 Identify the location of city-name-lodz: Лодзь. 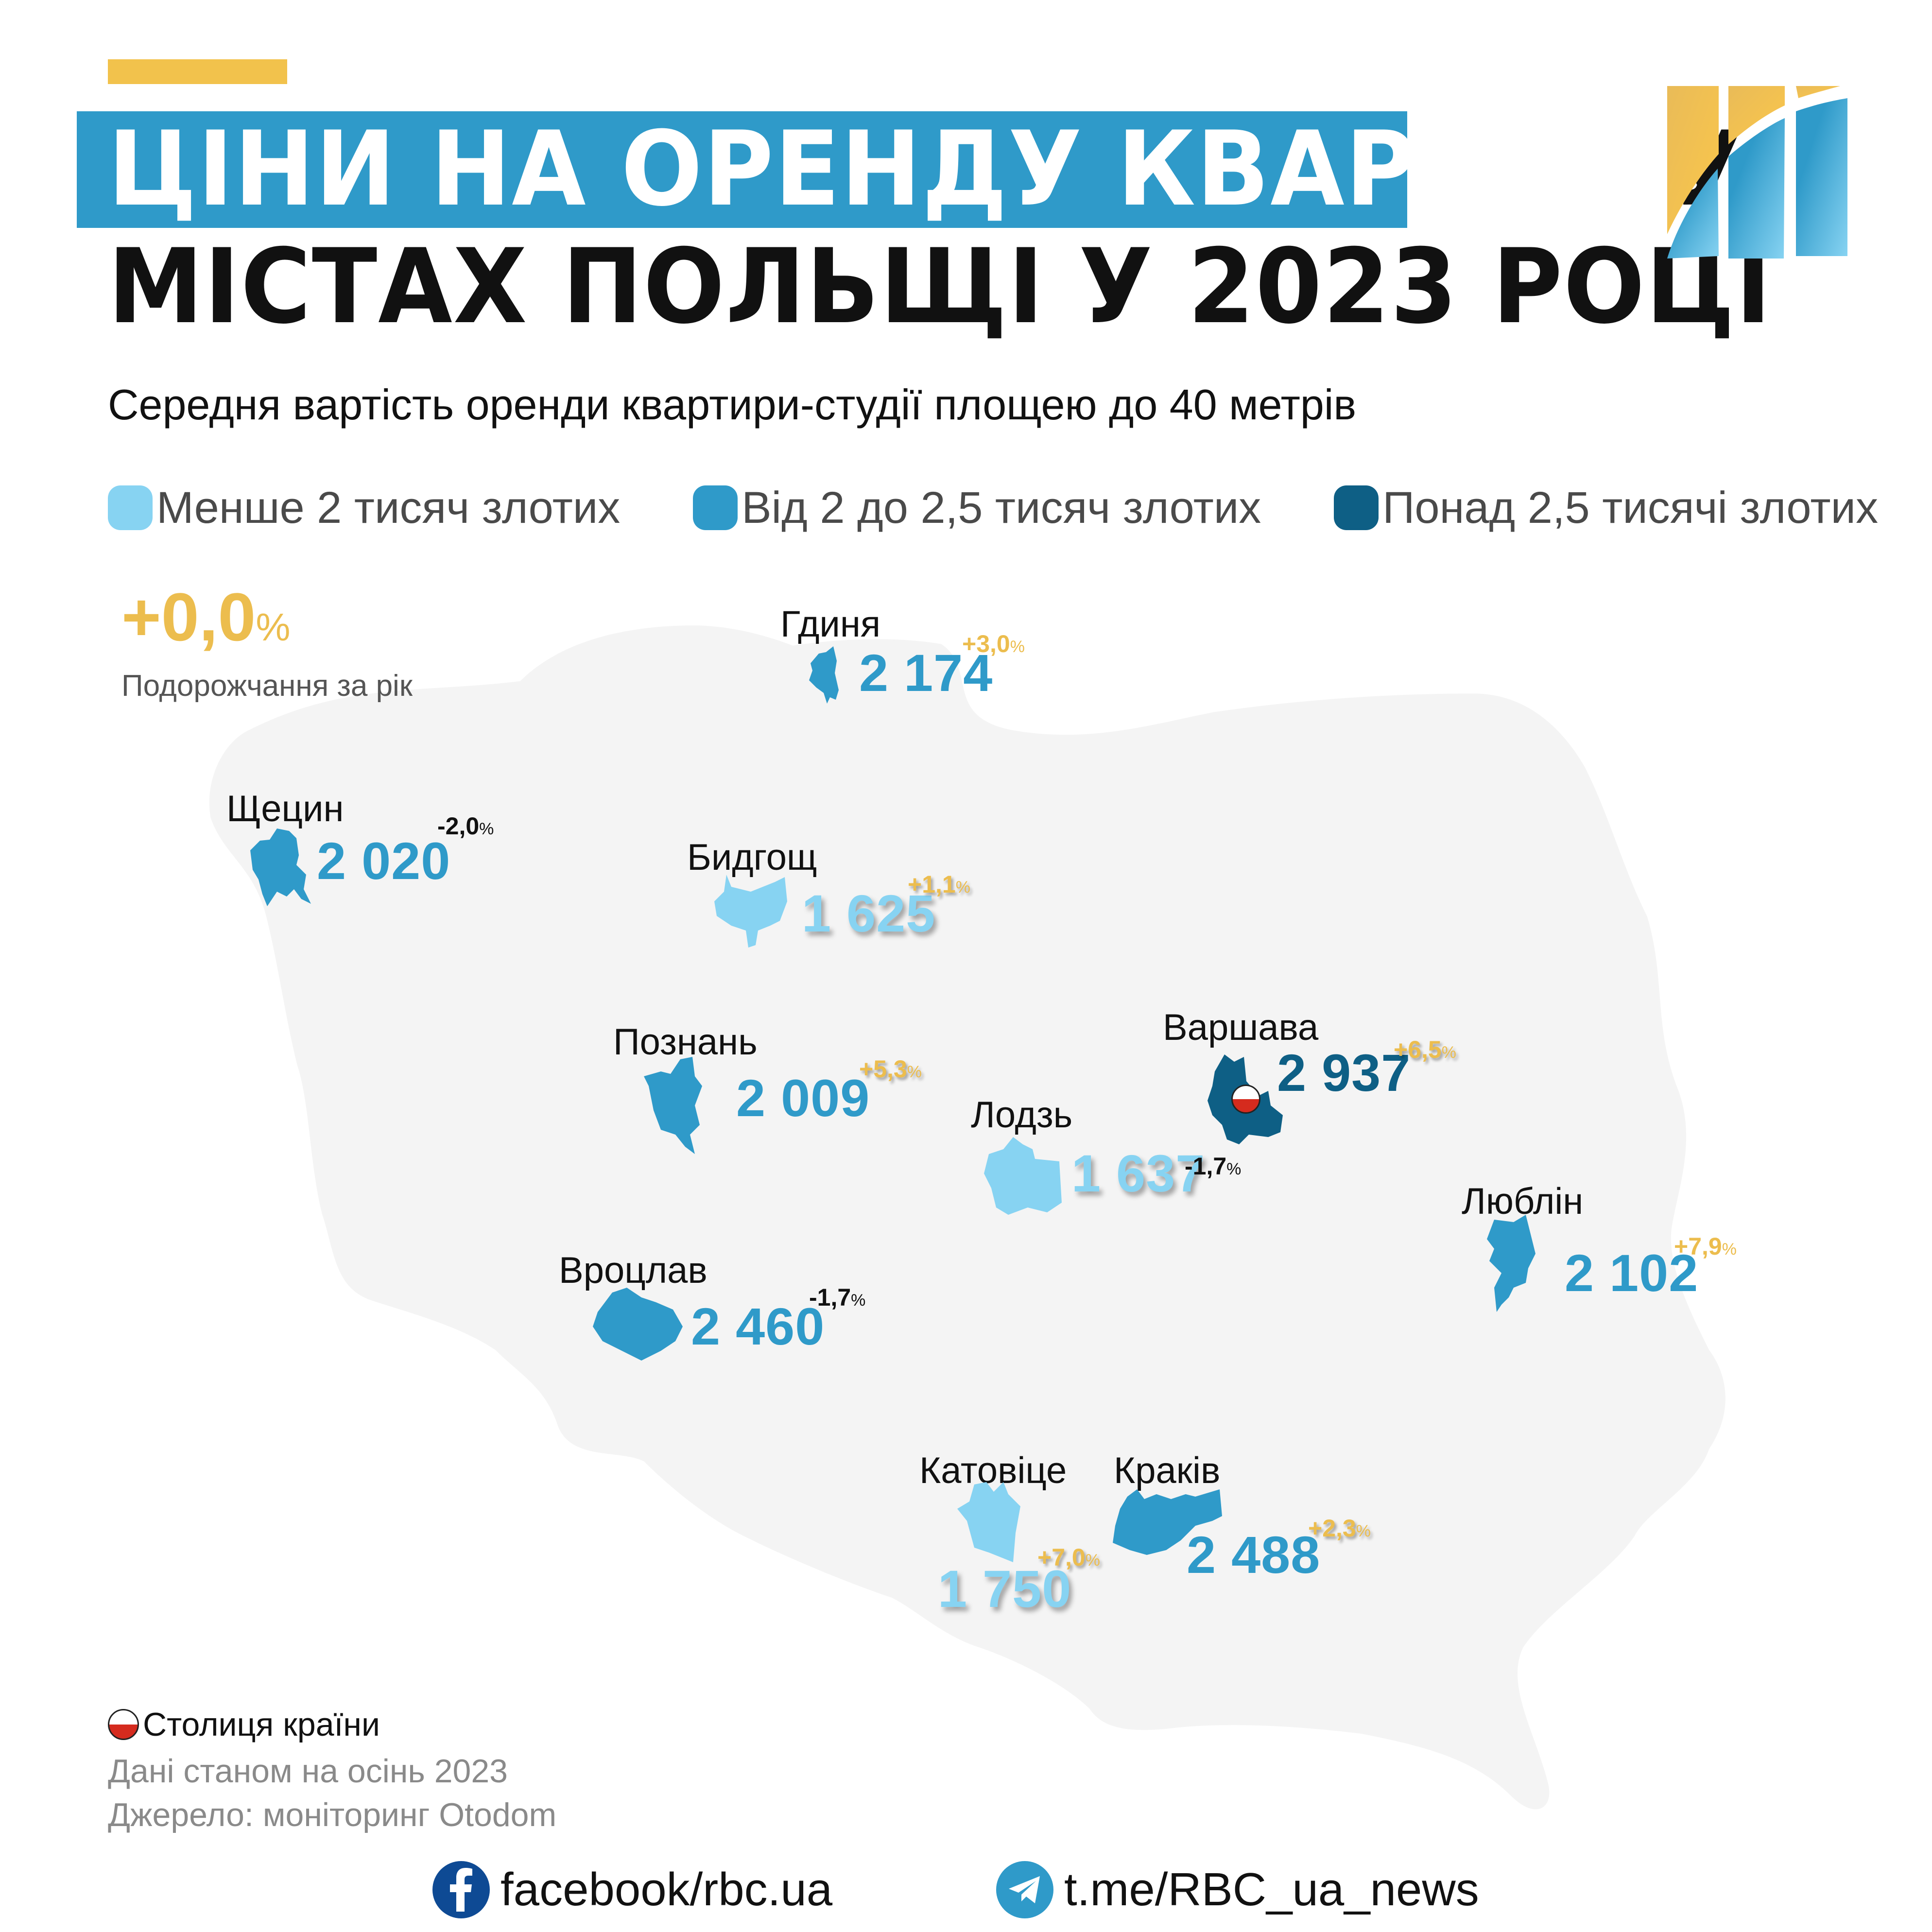
(1022, 1115).